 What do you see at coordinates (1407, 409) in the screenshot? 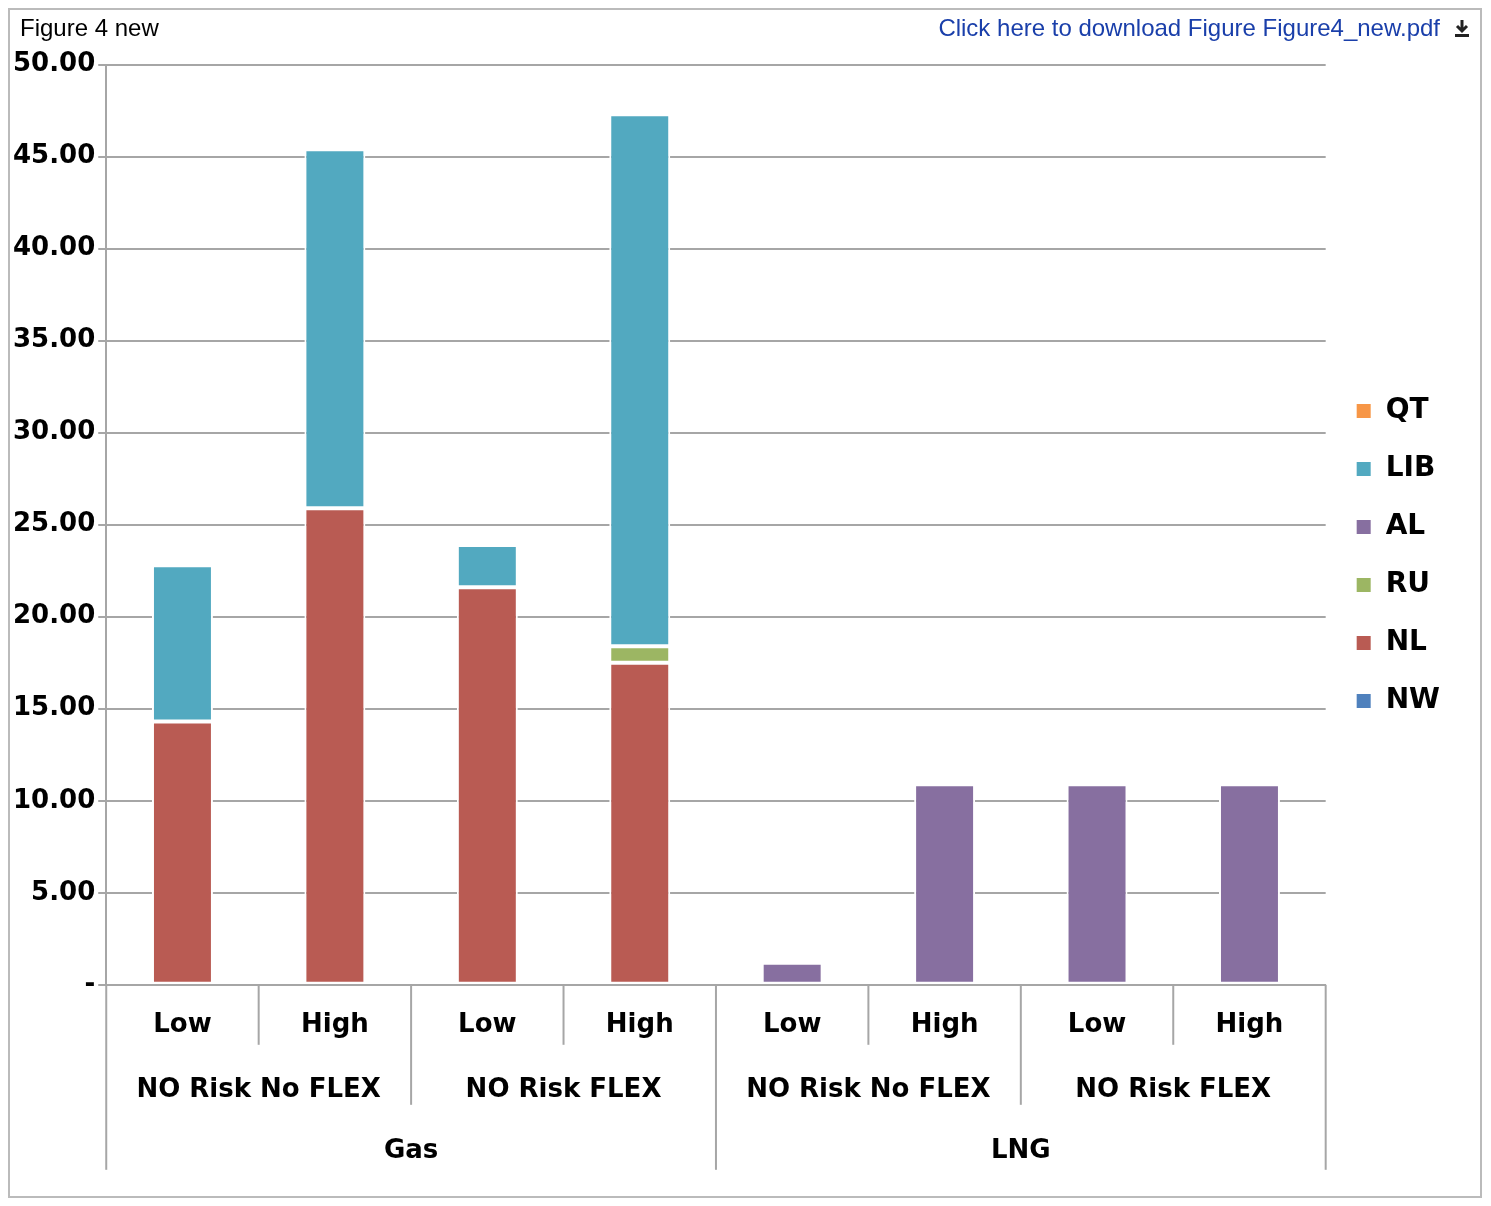
I see `legend-label: QT` at bounding box center [1407, 409].